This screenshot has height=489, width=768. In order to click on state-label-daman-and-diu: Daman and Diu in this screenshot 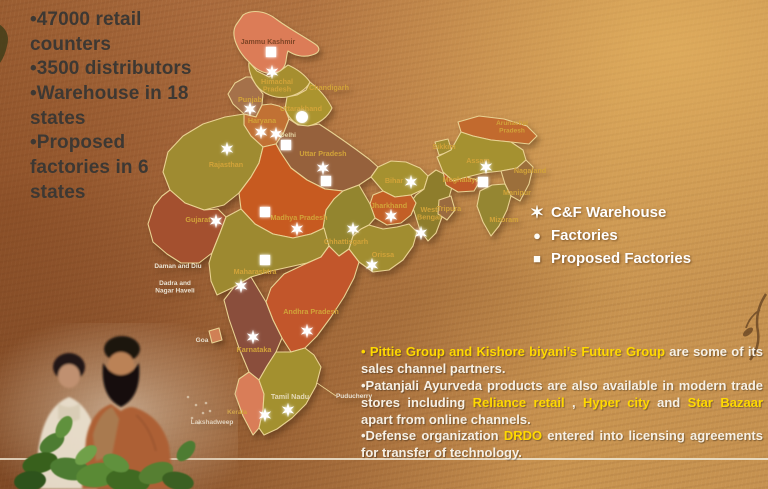, I will do `click(177, 266)`.